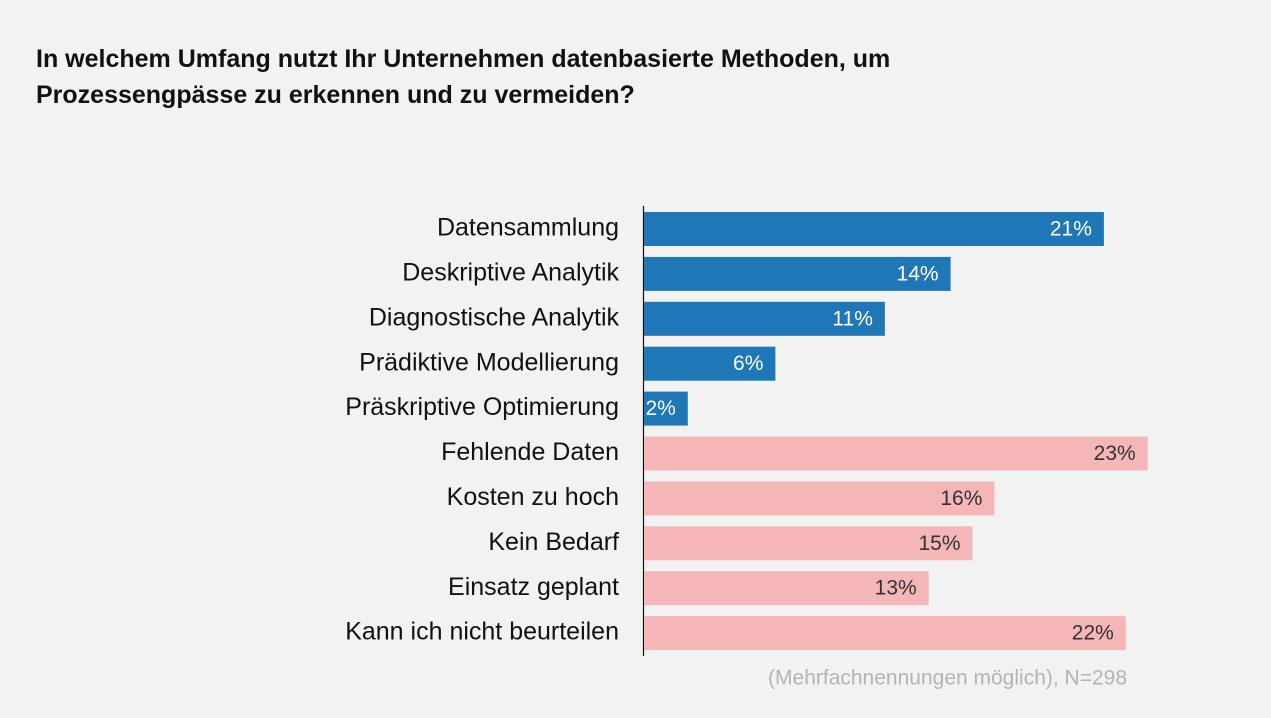 The width and height of the screenshot is (1271, 718). Describe the element at coordinates (961, 498) in the screenshot. I see `value-label: 16%` at that location.